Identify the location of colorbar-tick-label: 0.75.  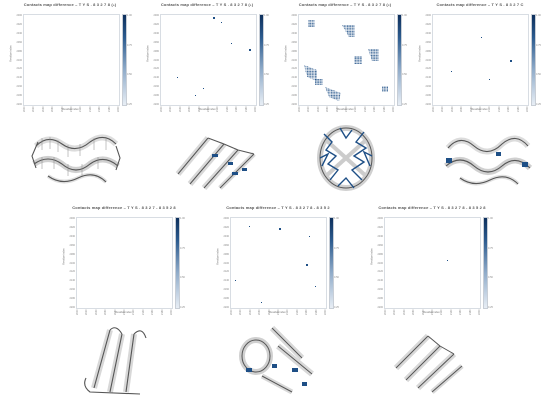
(336, 248).